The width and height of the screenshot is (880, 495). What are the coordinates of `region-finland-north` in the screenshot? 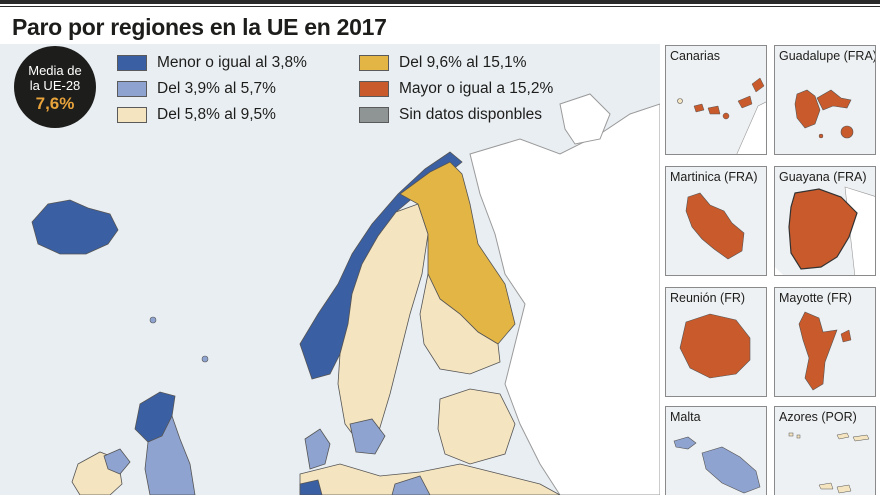 It's located at (457, 253).